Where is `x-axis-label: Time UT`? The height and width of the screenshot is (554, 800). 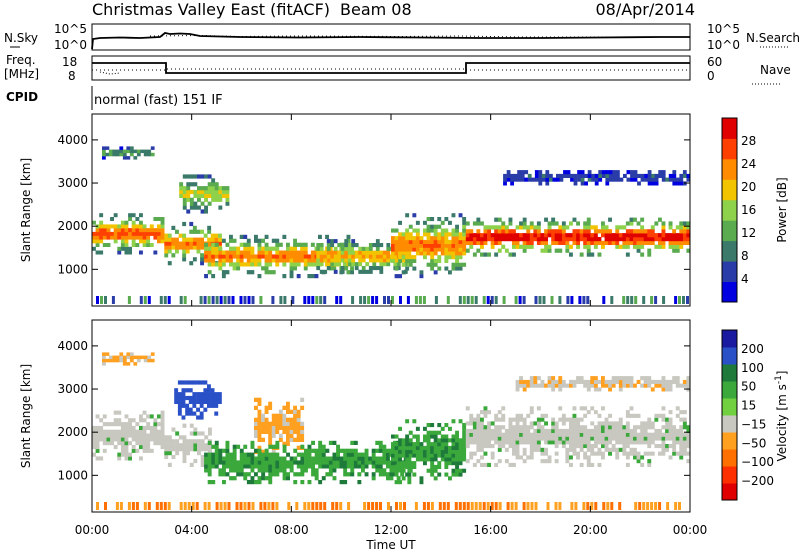
x-axis-label: Time UT is located at coordinates (390, 545).